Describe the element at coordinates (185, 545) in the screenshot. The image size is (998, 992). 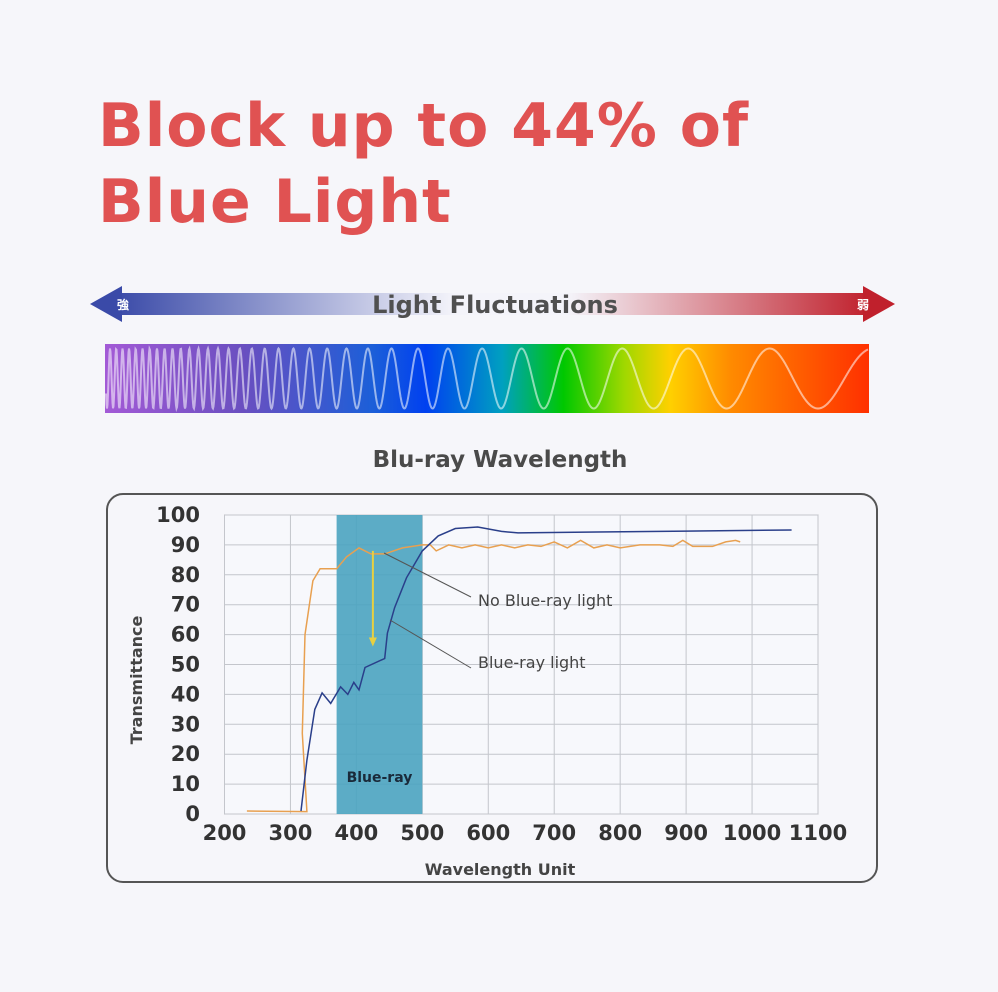
I see `y-tick-label: 90` at that location.